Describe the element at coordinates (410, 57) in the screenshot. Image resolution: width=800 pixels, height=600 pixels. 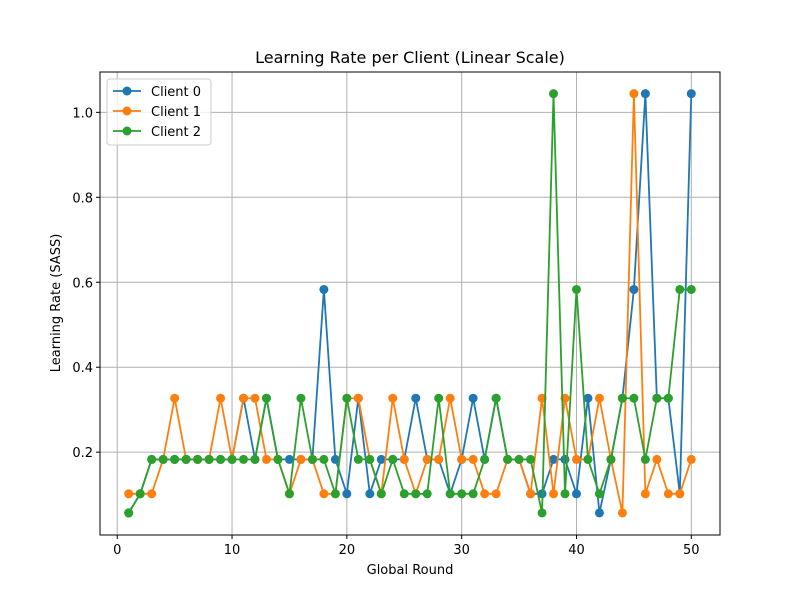
I see `chart-title: Learning Rate per Client (Linear Scale)` at that location.